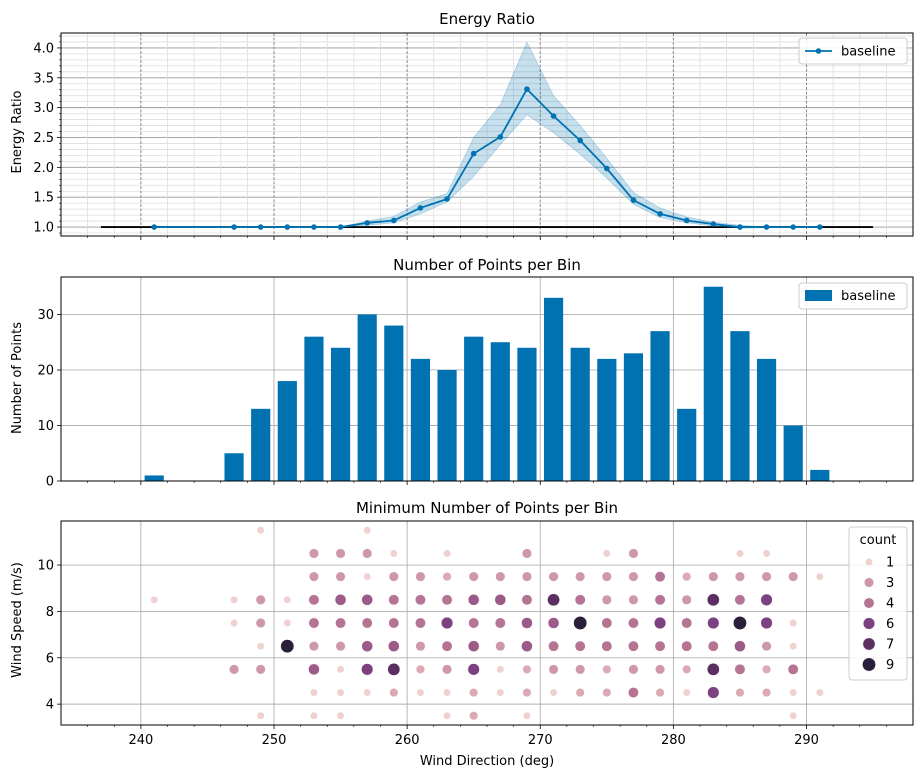 The width and height of the screenshot is (923, 778). What do you see at coordinates (673, 740) in the screenshot?
I see `min-points-xtick-label: 280` at bounding box center [673, 740].